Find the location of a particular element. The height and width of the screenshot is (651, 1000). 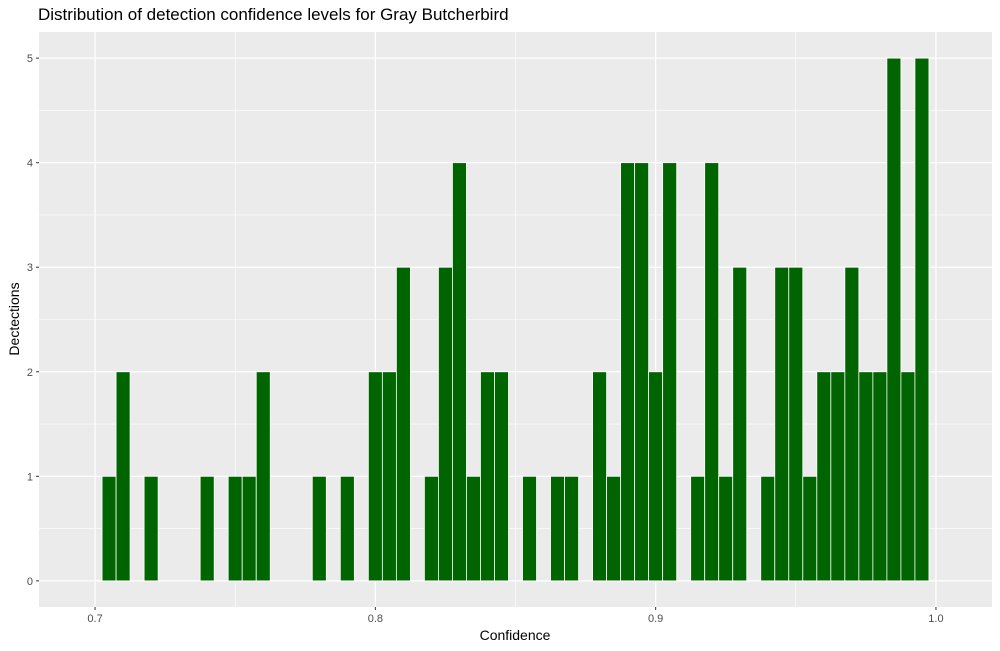

y-tick-label: 1 is located at coordinates (30, 477).